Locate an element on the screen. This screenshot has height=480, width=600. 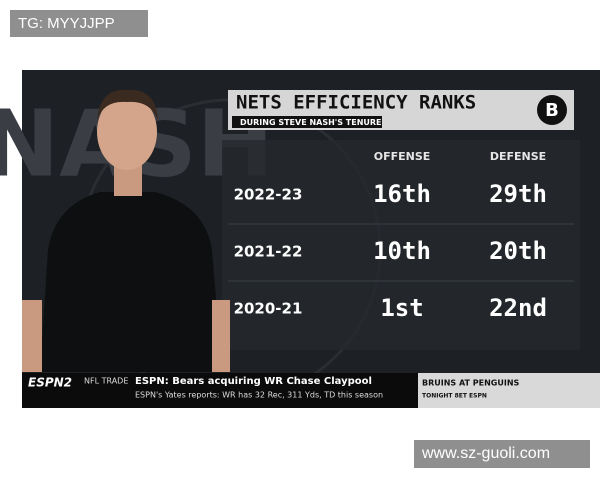
person-head is located at coordinates (127, 132).